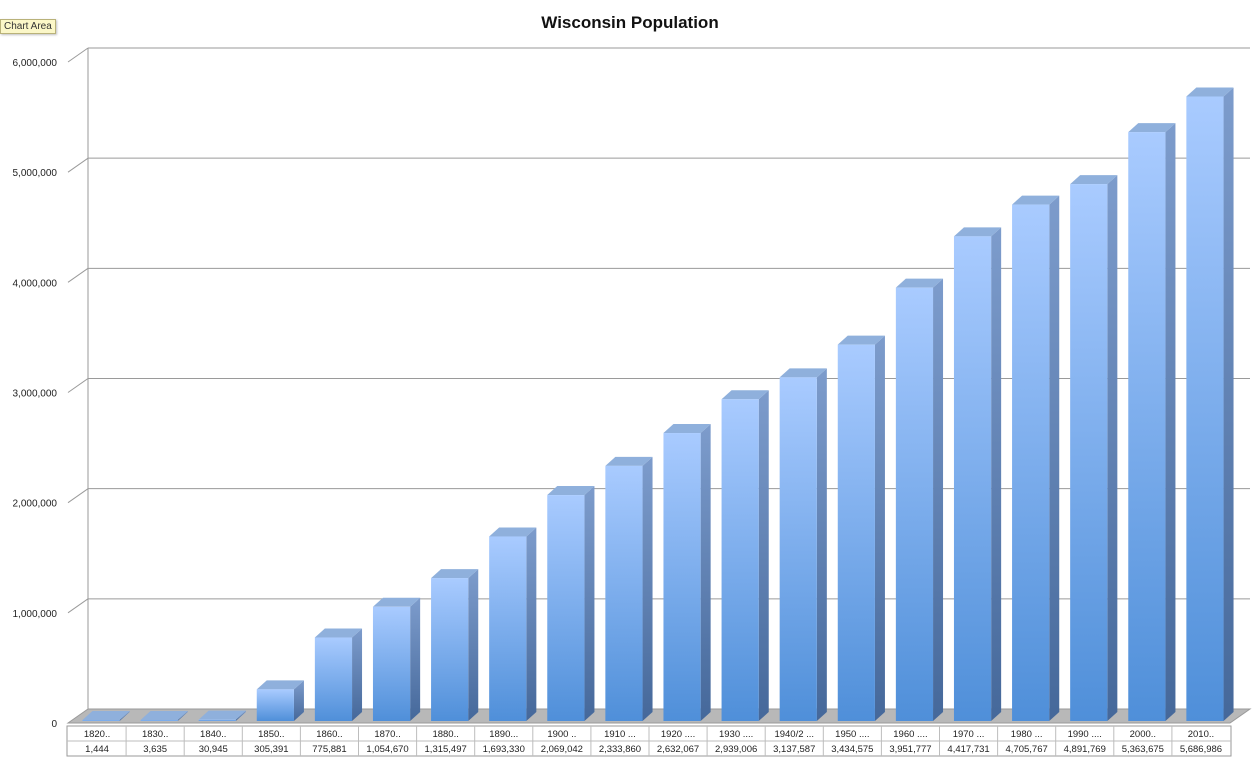  What do you see at coordinates (97, 749) in the screenshot?
I see `data-value-label: 1,444` at bounding box center [97, 749].